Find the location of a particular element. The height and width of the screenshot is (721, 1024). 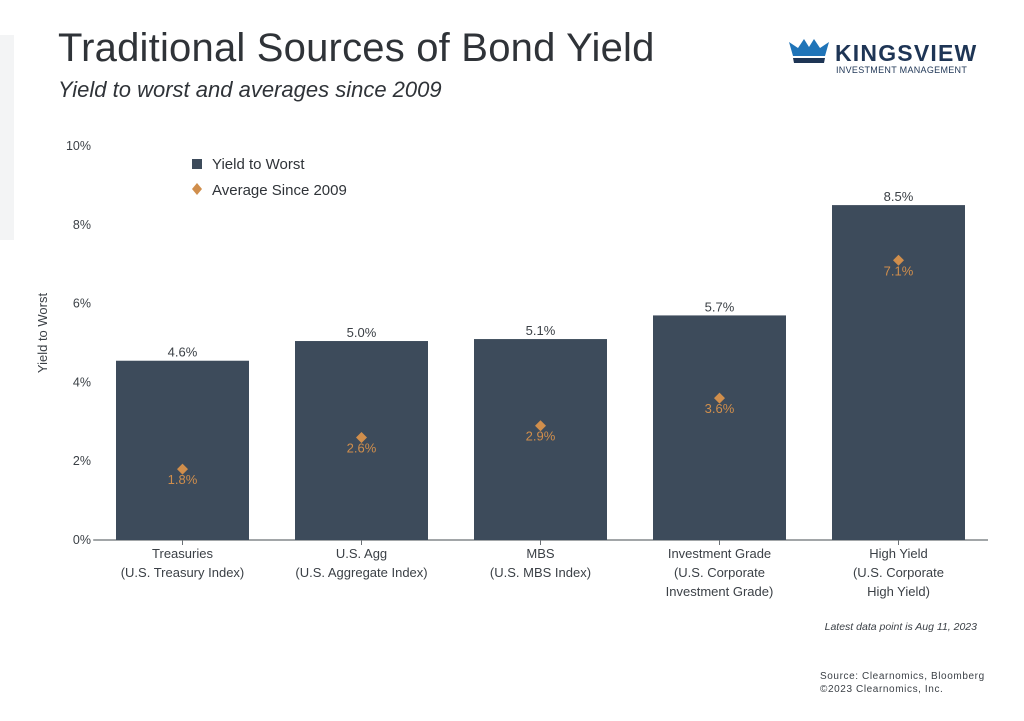

average-value-label: 3.6% is located at coordinates (720, 408).